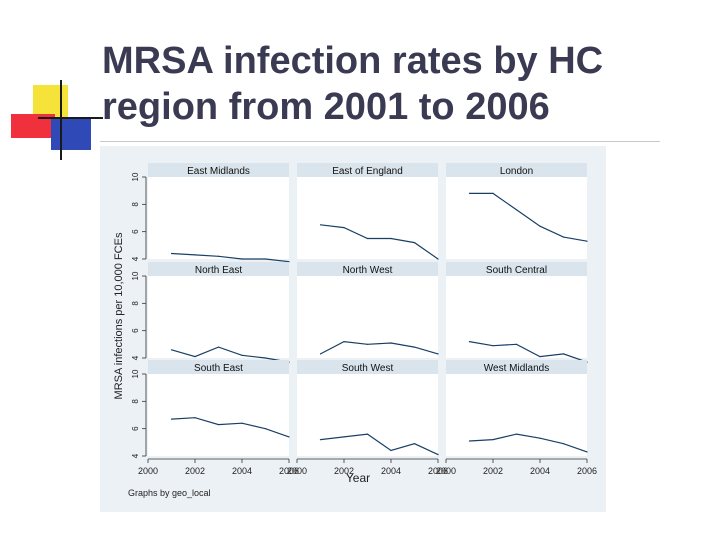 The height and width of the screenshot is (540, 720). Describe the element at coordinates (171, 253) in the screenshot. I see `data-point-east-midlands-2001` at that location.